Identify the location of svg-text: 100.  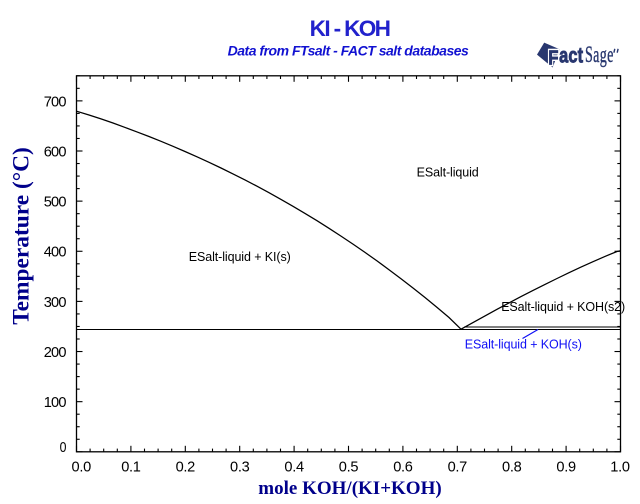
(55, 403).